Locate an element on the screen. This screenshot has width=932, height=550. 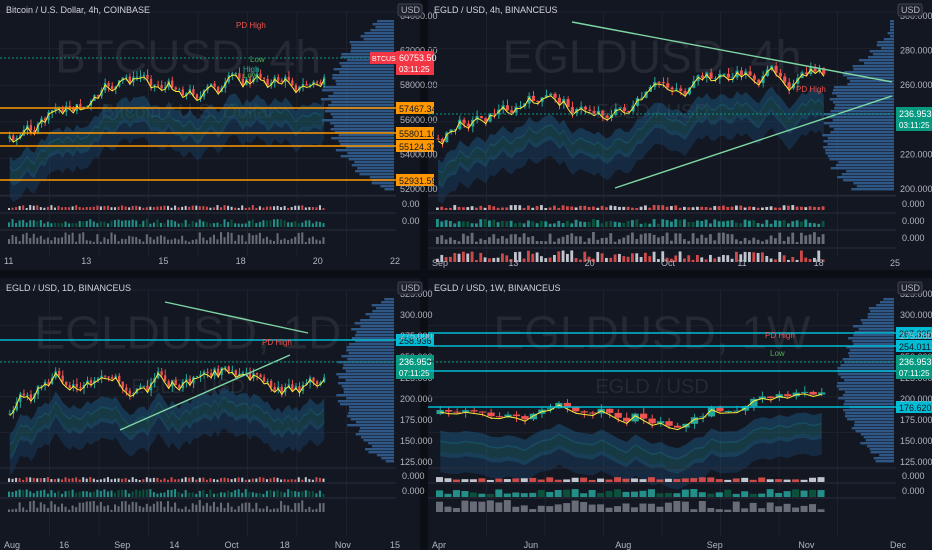
ma-line is located at coordinates (167, 392).